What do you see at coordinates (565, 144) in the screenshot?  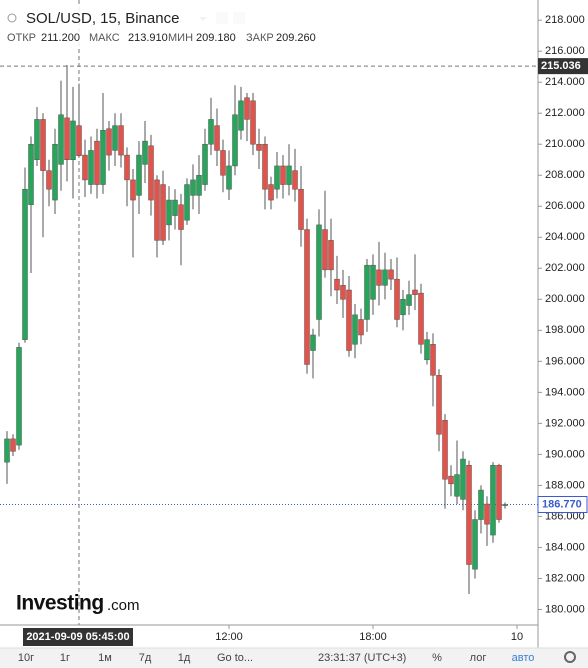 I see `y-tick-label: 210.000` at bounding box center [565, 144].